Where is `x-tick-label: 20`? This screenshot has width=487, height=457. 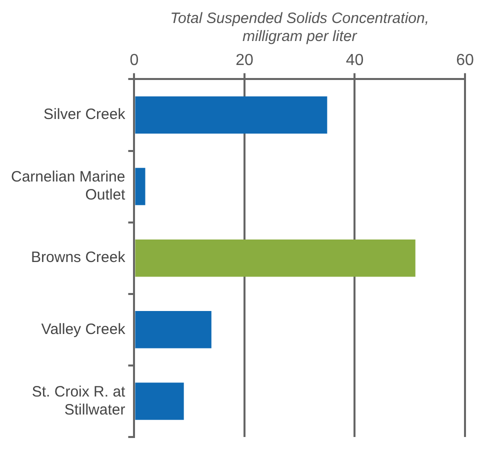 x-tick-label: 20 is located at coordinates (245, 61).